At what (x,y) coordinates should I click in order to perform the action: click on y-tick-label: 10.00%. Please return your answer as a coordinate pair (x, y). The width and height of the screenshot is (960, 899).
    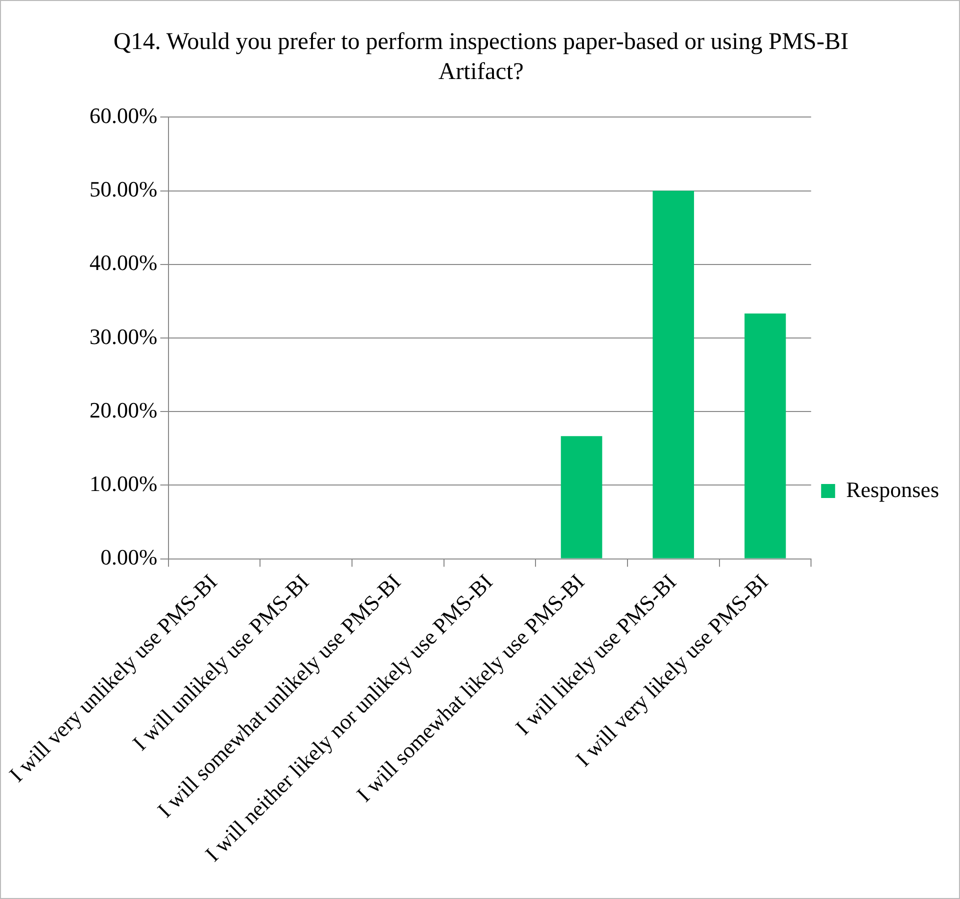
    Looking at the image, I should click on (123, 483).